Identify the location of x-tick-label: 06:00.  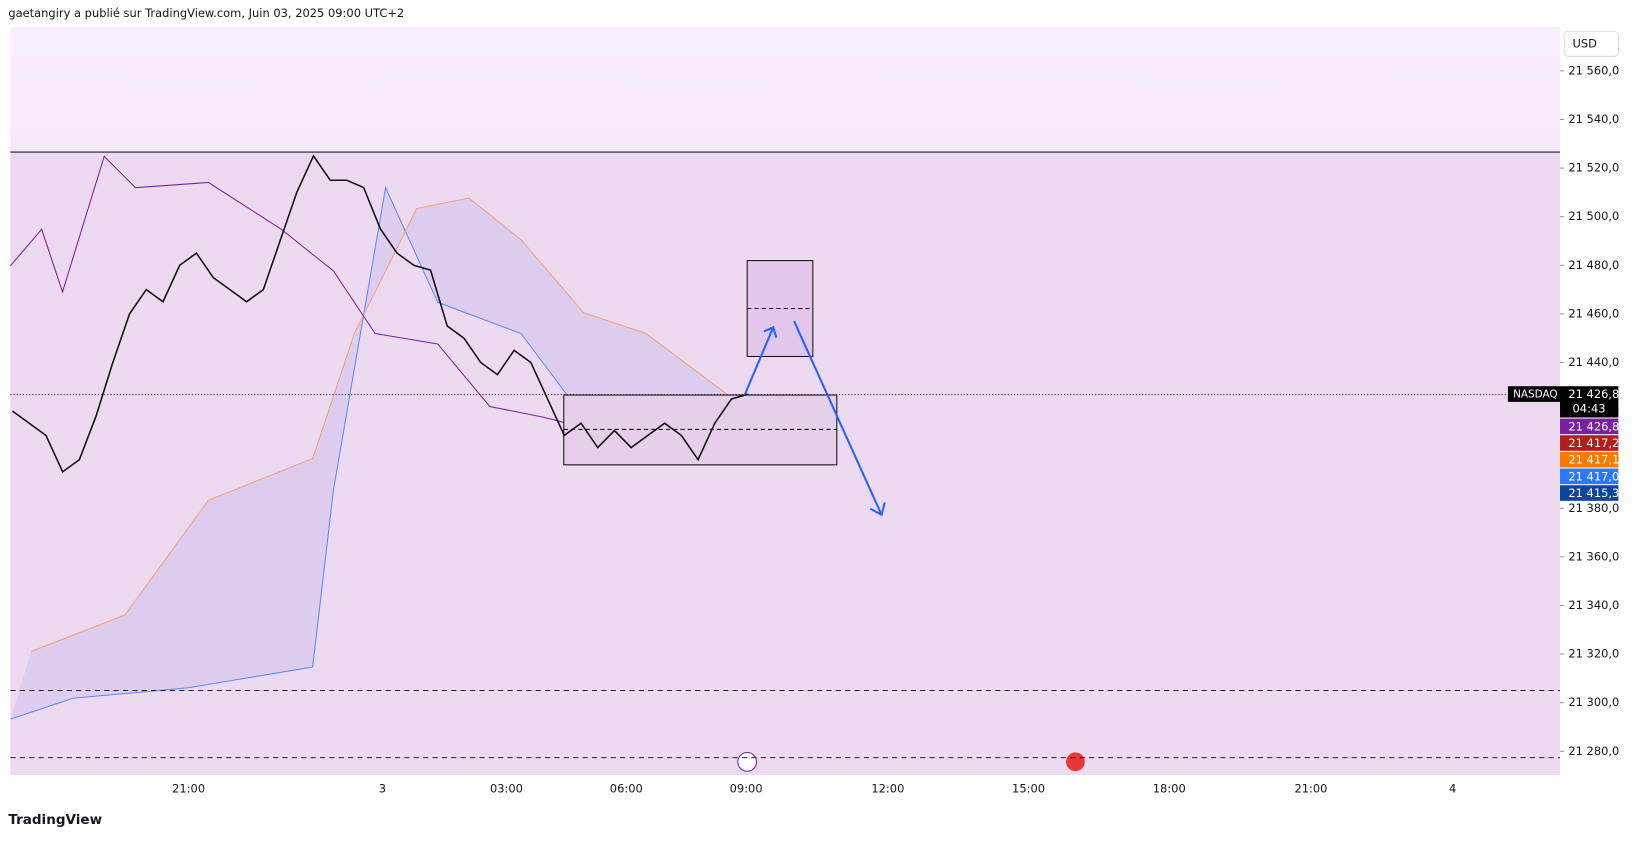
(626, 788).